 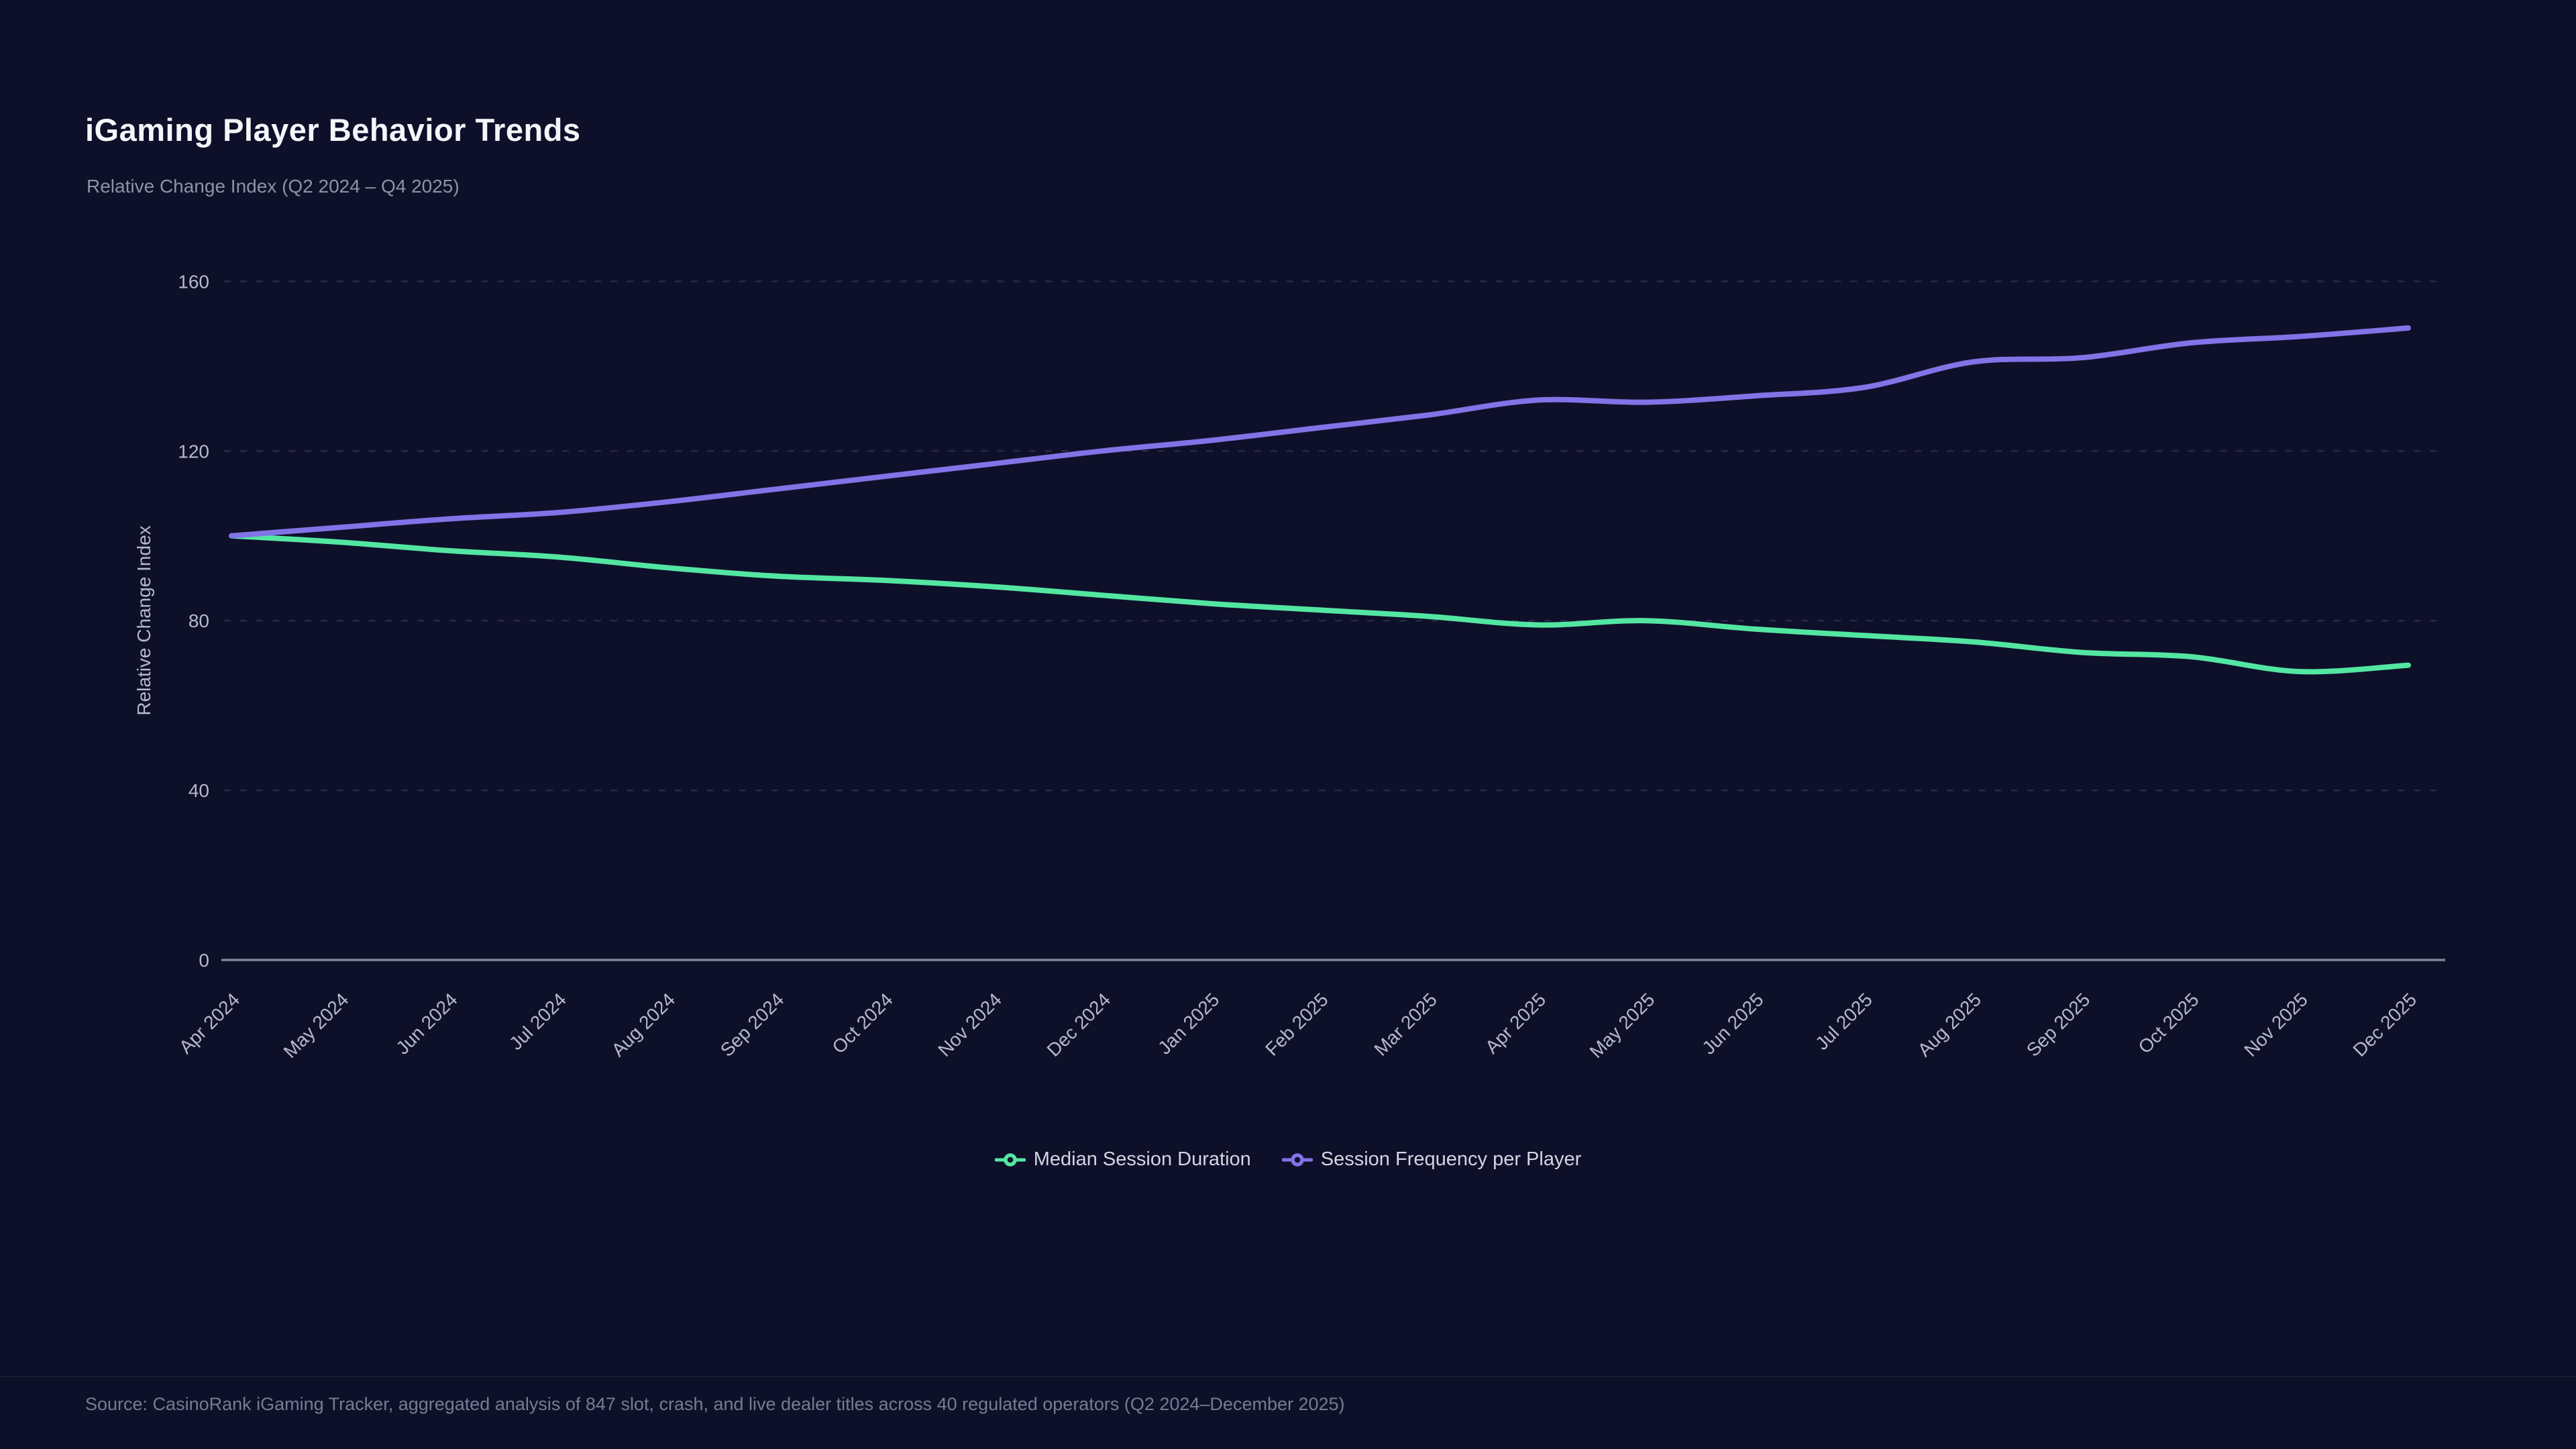 What do you see at coordinates (1320, 604) in the screenshot?
I see `series-line-median-session-duration` at bounding box center [1320, 604].